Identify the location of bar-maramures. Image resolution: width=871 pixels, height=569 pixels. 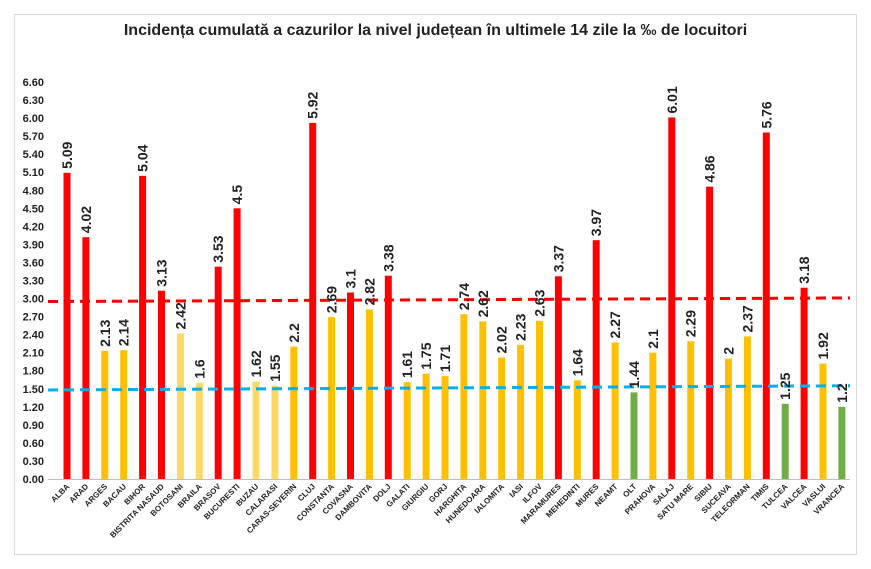
(558, 377).